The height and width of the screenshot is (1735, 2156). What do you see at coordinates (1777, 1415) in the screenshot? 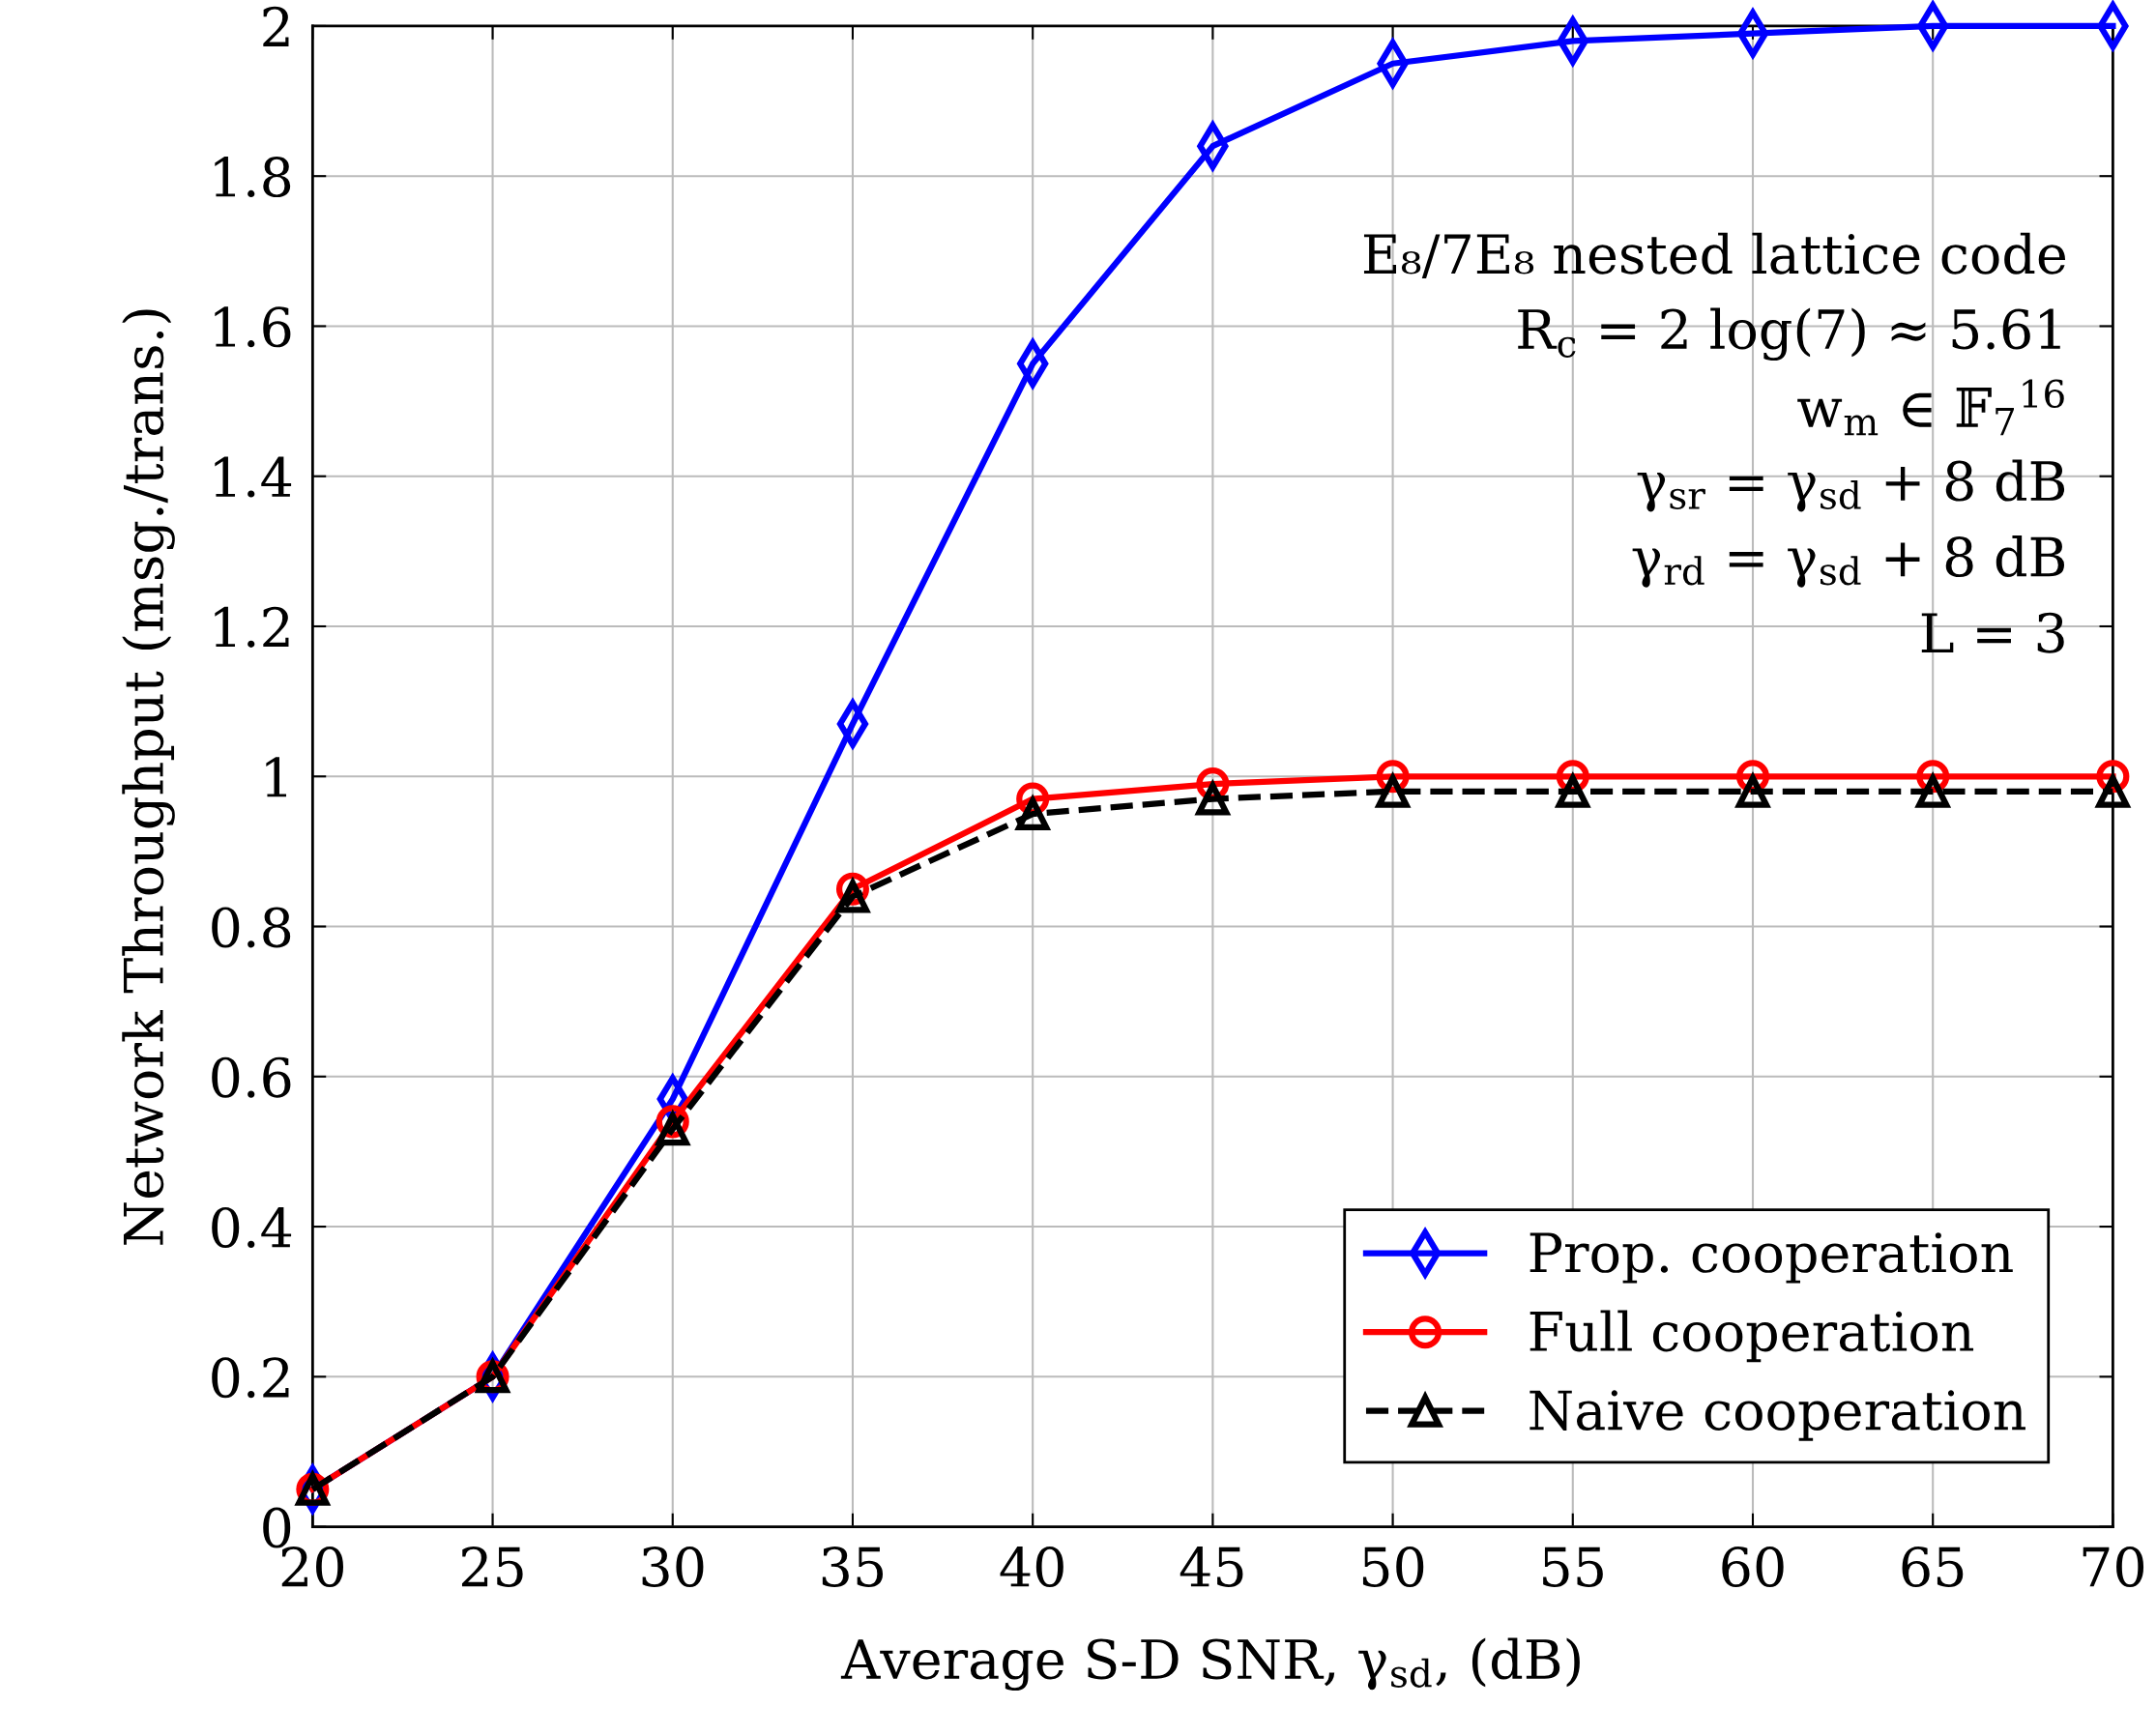
I see `legend-label: Naive cooperation` at bounding box center [1777, 1415].